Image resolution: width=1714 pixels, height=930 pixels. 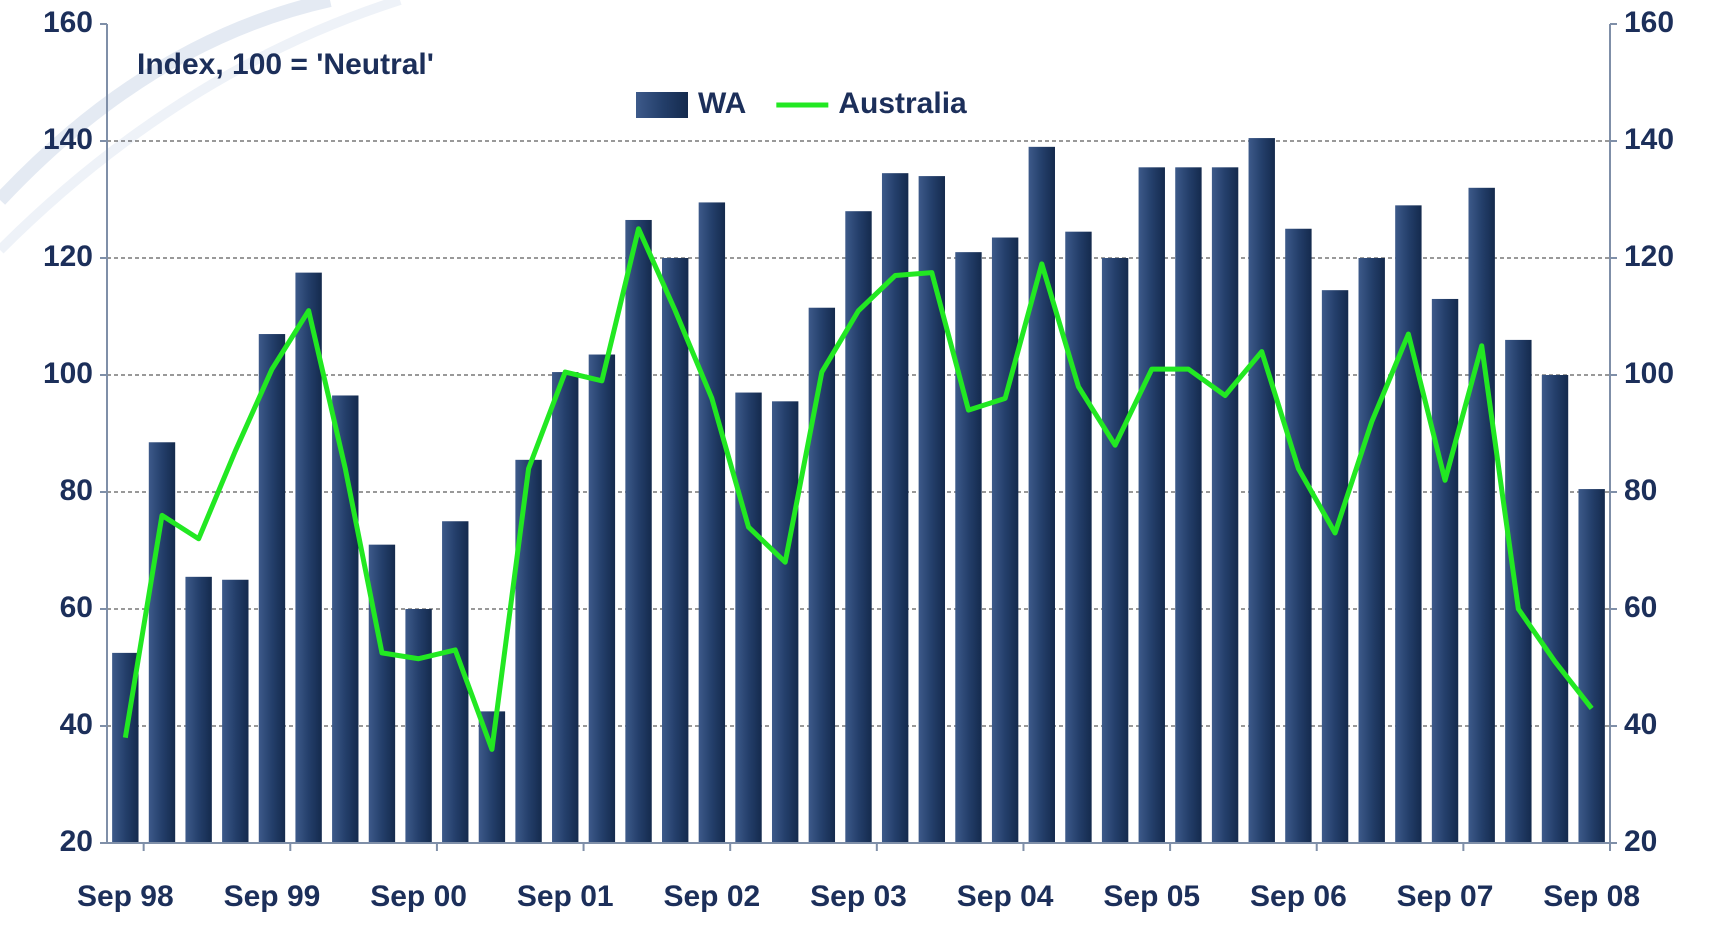 What do you see at coordinates (272, 896) in the screenshot?
I see `x-tick-label: Sep 99` at bounding box center [272, 896].